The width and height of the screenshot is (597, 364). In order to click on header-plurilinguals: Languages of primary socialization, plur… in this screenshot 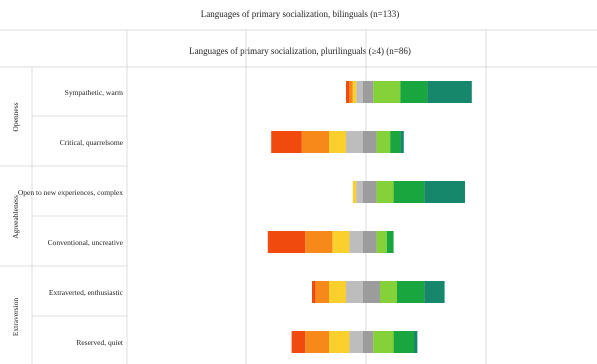, I will do `click(300, 51)`.